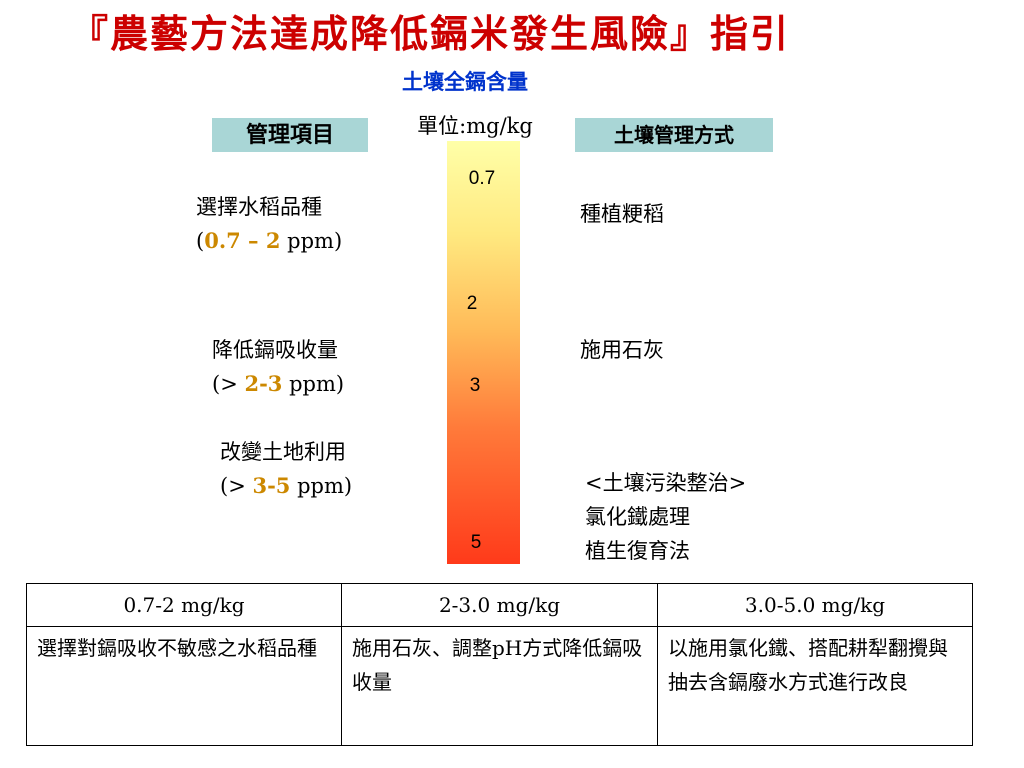 The image size is (1024, 768). Describe the element at coordinates (815, 605) in the screenshot. I see `table-header-cell: 3.0-5.0 mg/kg` at that location.